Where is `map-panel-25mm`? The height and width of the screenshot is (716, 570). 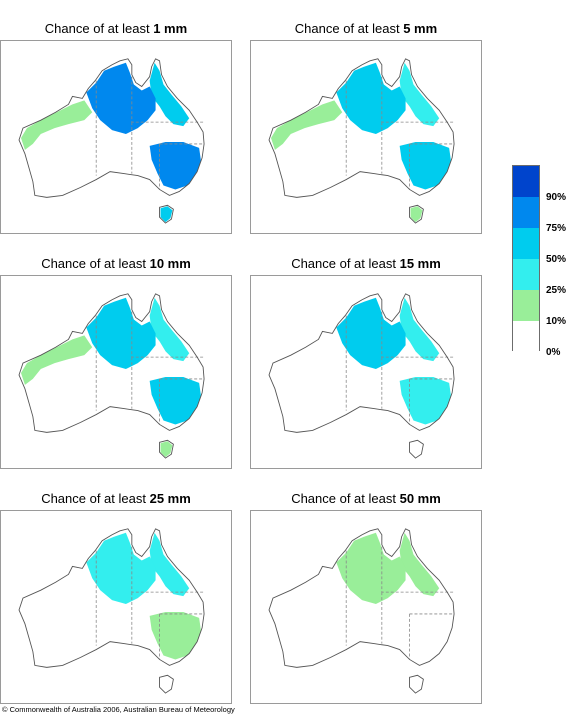 map-panel-25mm is located at coordinates (116, 607).